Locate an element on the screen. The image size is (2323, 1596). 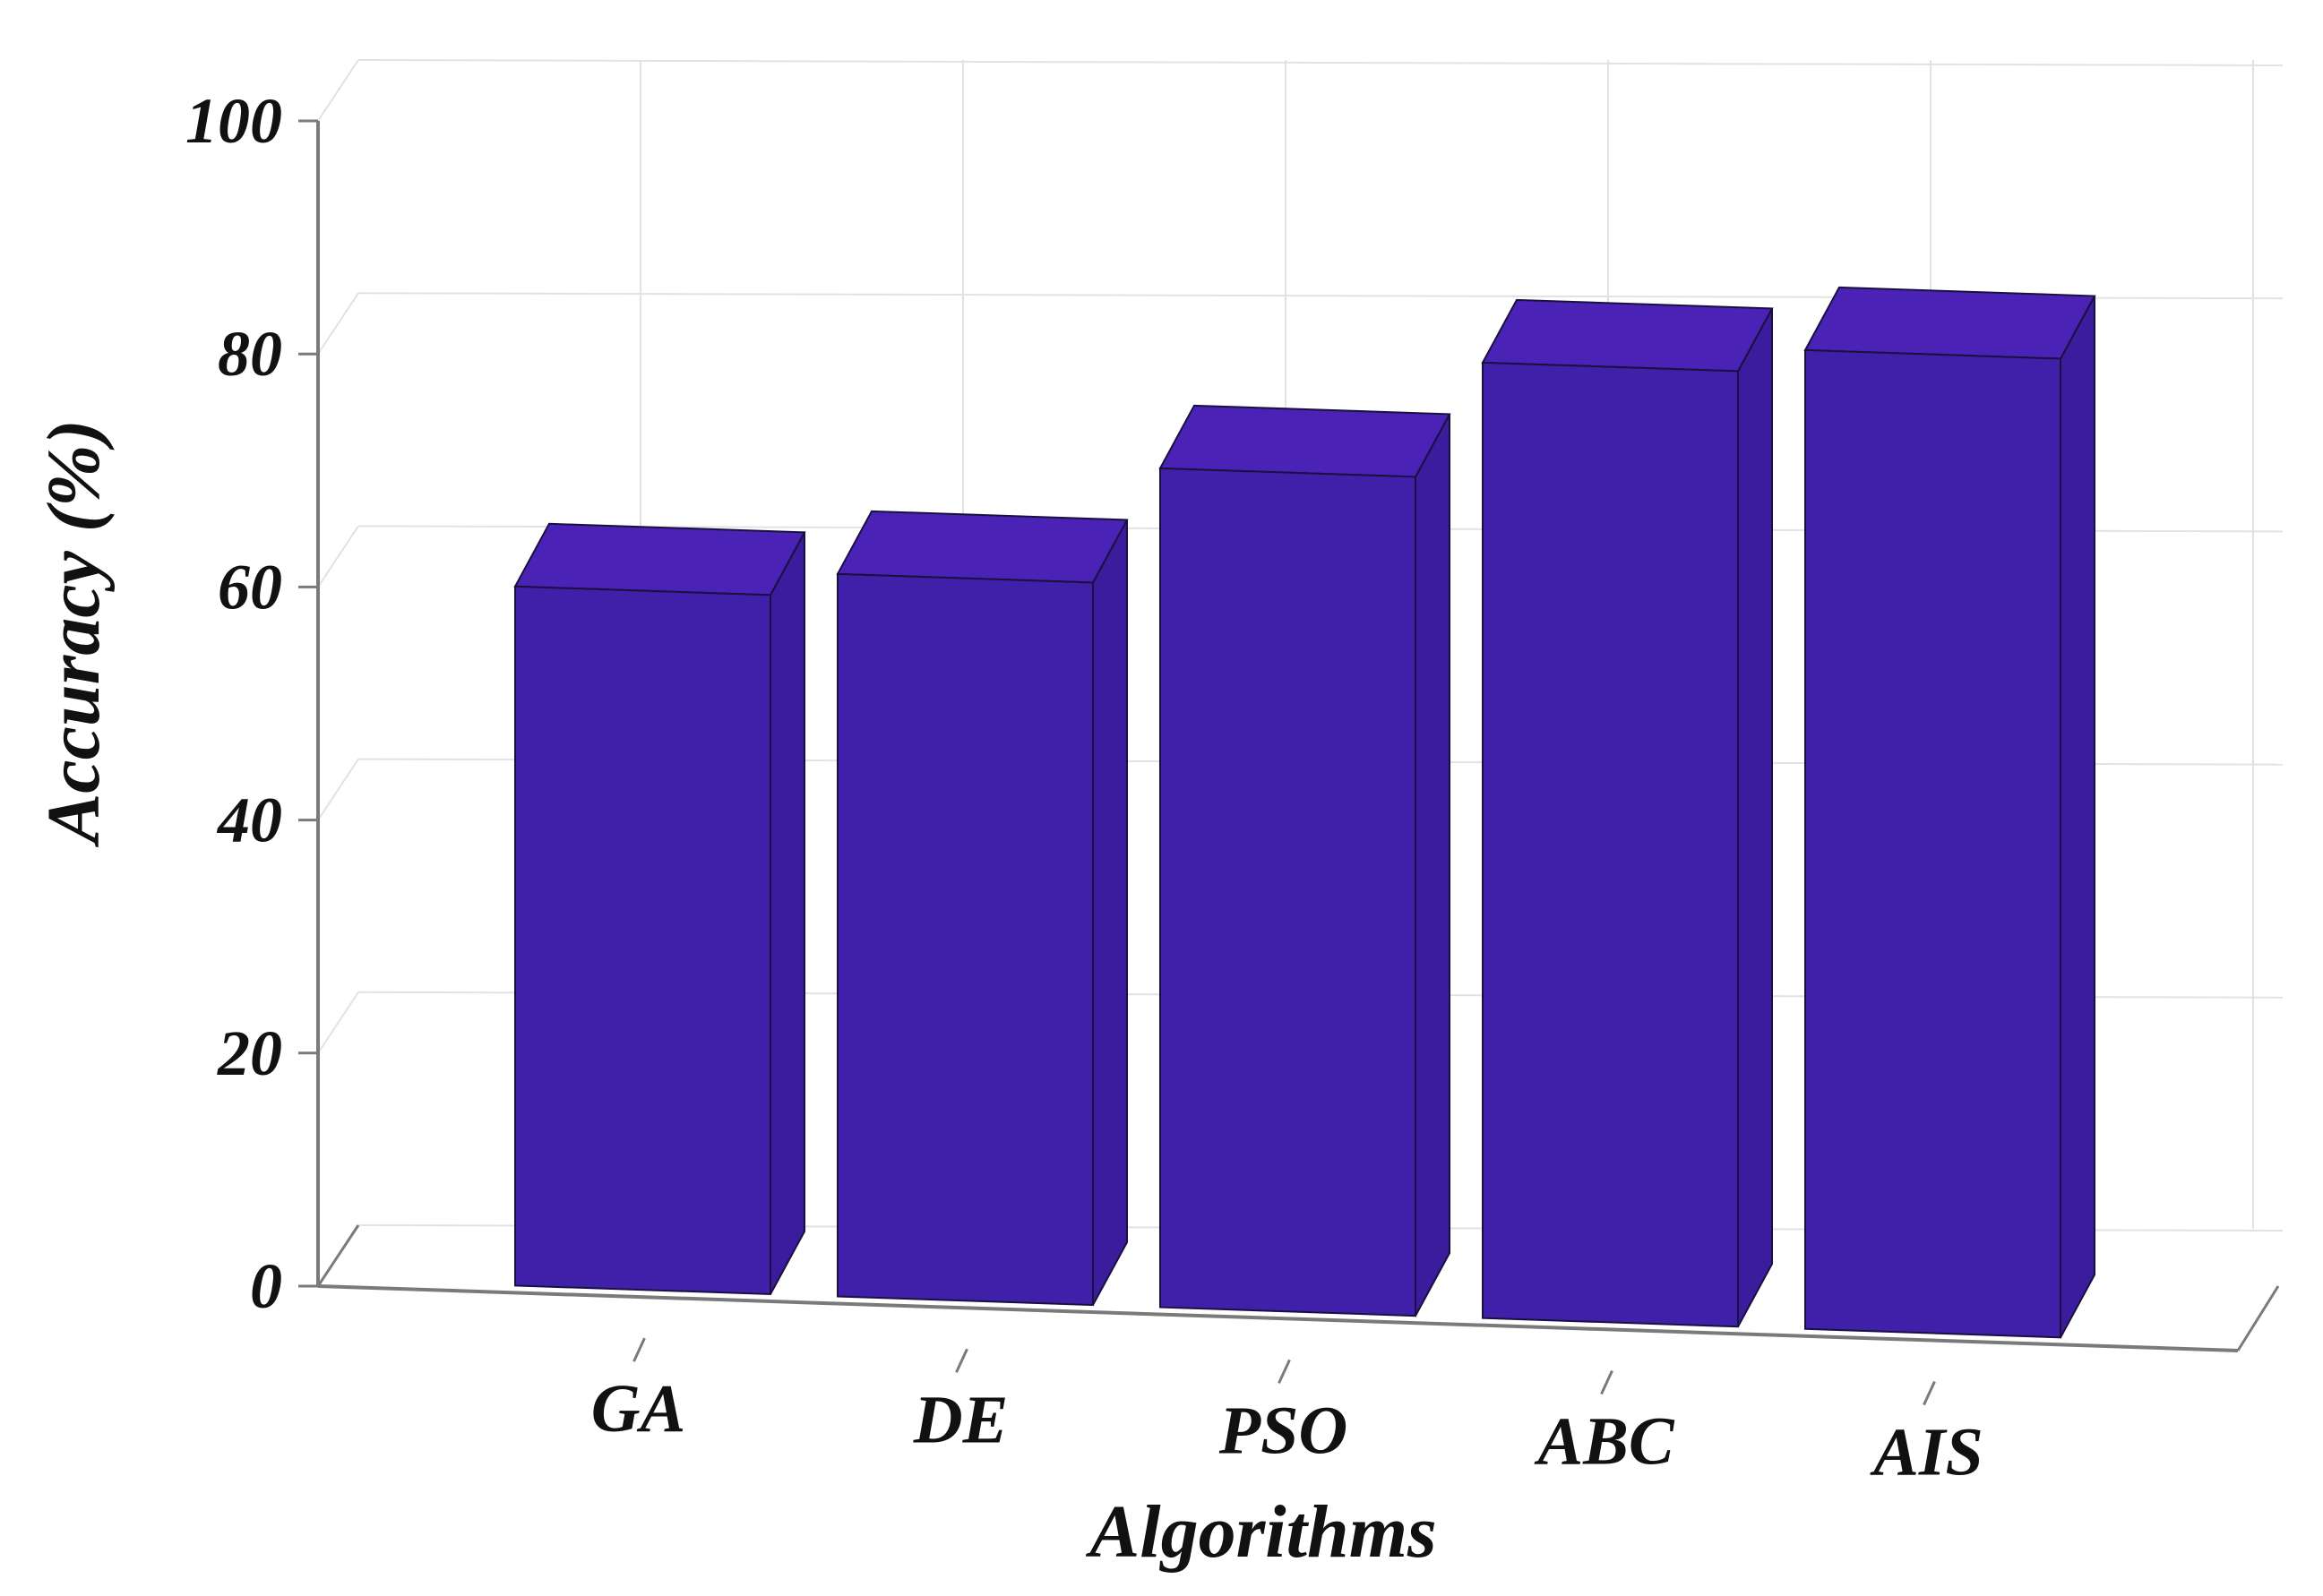
y-axis-title: Accuracy (%) is located at coordinates (74, 633).